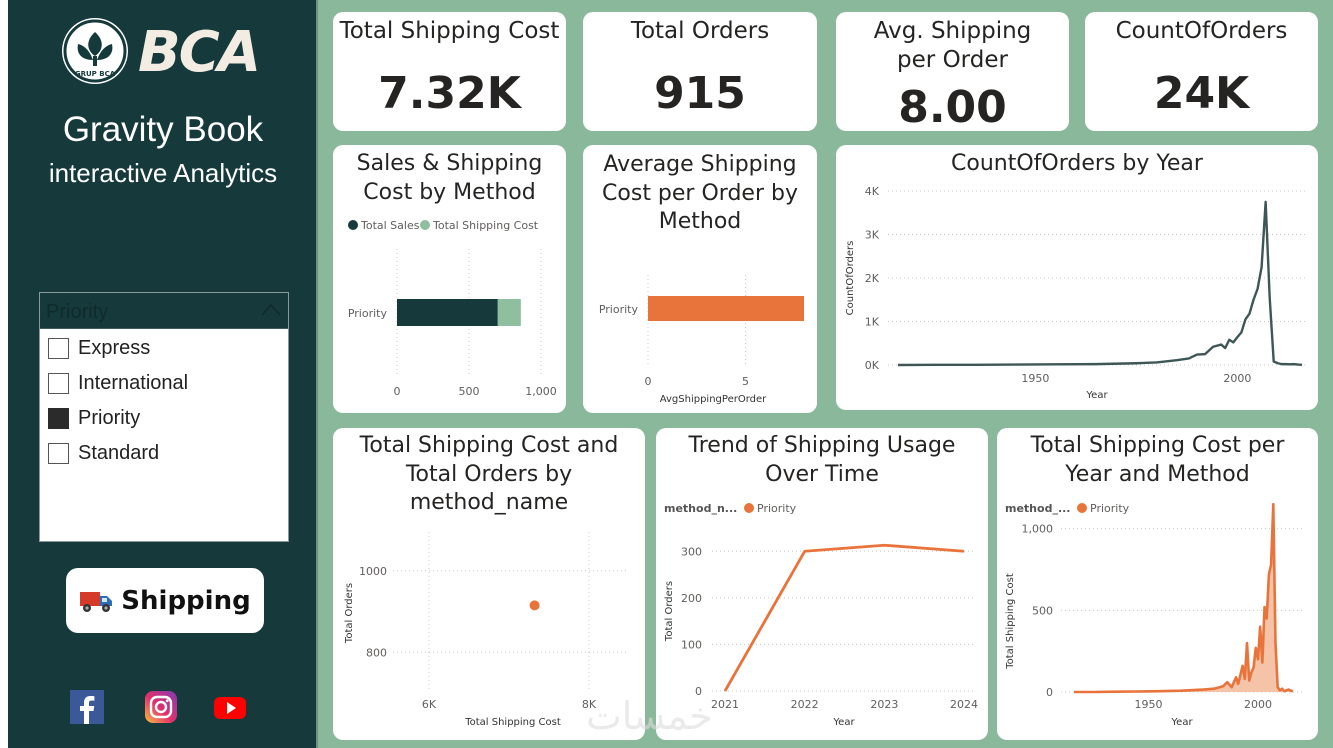  I want to click on slicer-item-international: International, so click(118, 383).